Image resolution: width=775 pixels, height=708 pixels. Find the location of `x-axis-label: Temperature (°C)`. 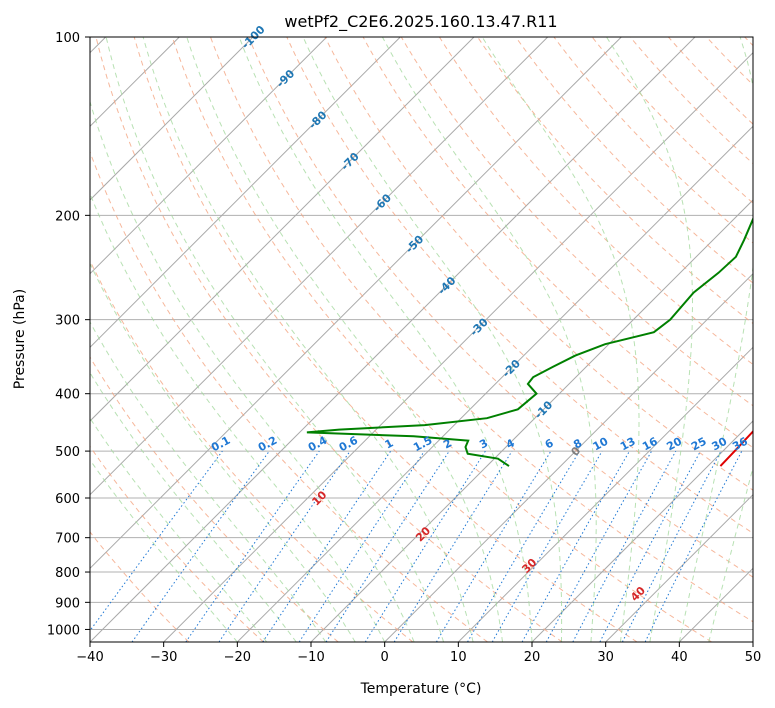

x-axis-label: Temperature (°C) is located at coordinates (421, 689).